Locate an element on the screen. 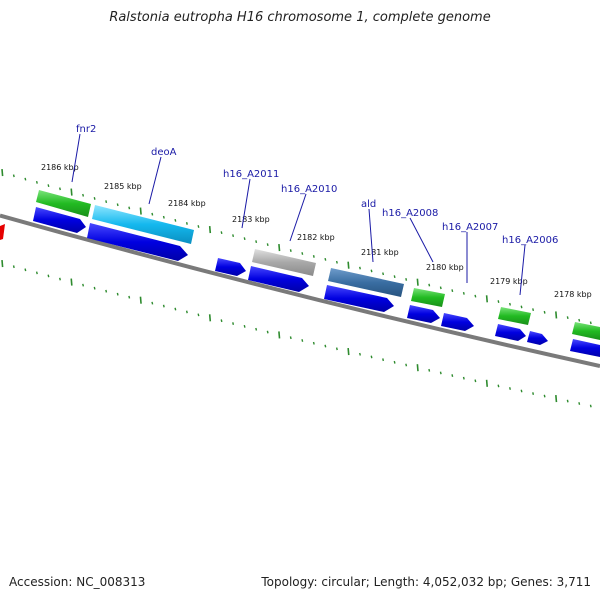 This screenshot has height=600, width=600. gene-feature-deoA is located at coordinates (143, 224).